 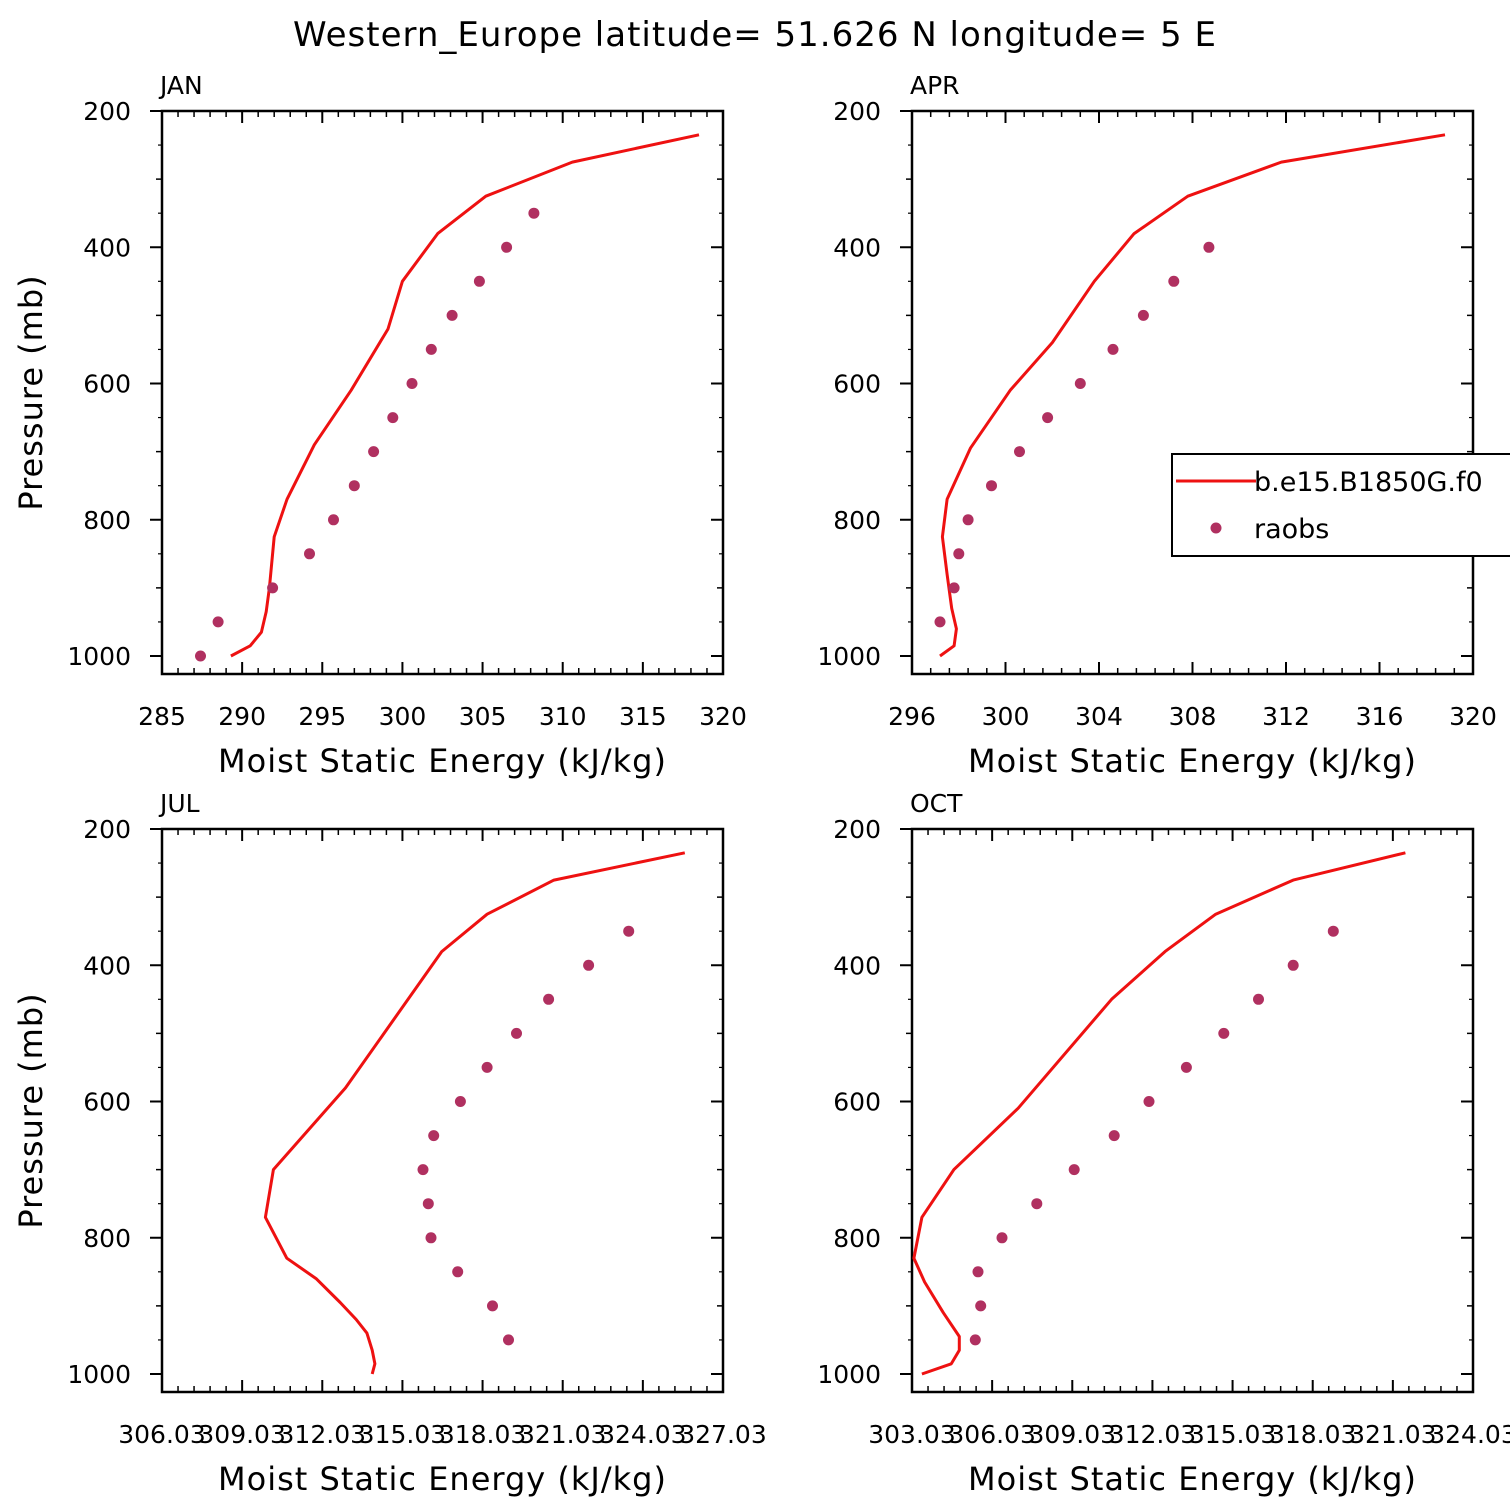 What do you see at coordinates (1072, 1434) in the screenshot?
I see `x-tick-label: 309.03` at bounding box center [1072, 1434].